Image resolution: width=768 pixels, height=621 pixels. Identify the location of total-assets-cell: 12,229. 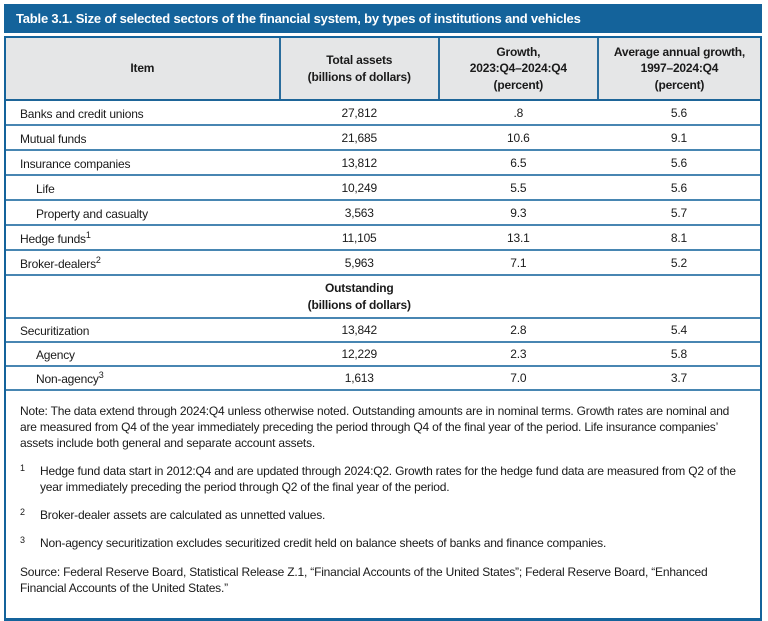
(359, 354).